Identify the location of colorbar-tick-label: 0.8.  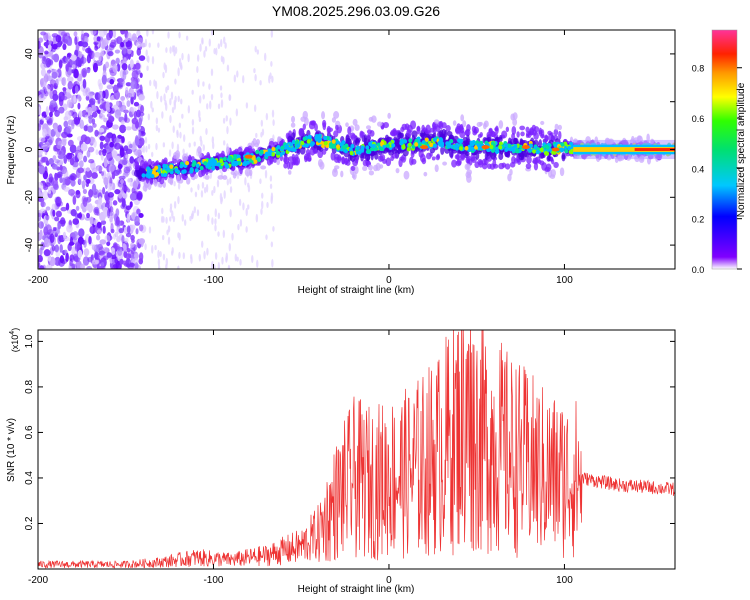
(698, 69).